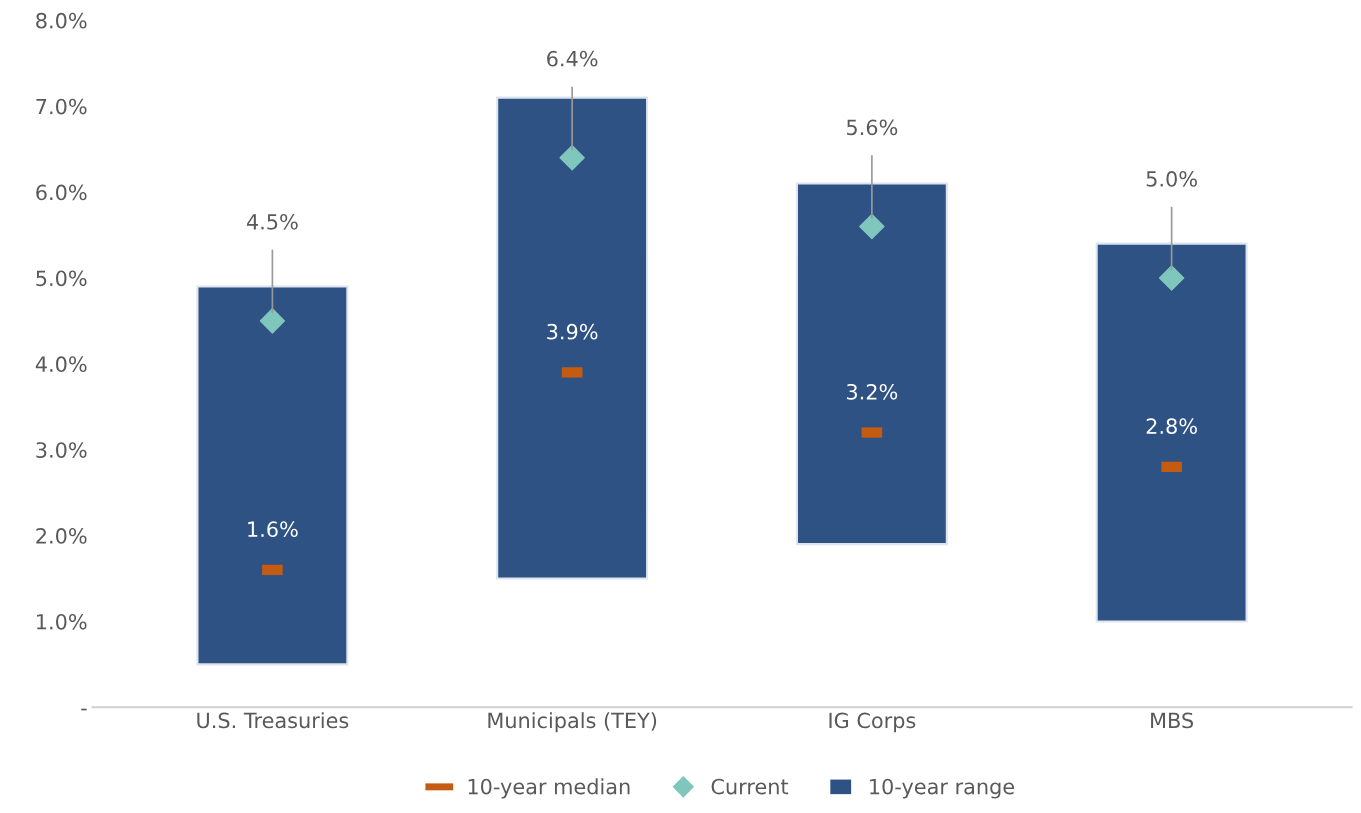  I want to click on legend-label: 10-year range, so click(942, 788).